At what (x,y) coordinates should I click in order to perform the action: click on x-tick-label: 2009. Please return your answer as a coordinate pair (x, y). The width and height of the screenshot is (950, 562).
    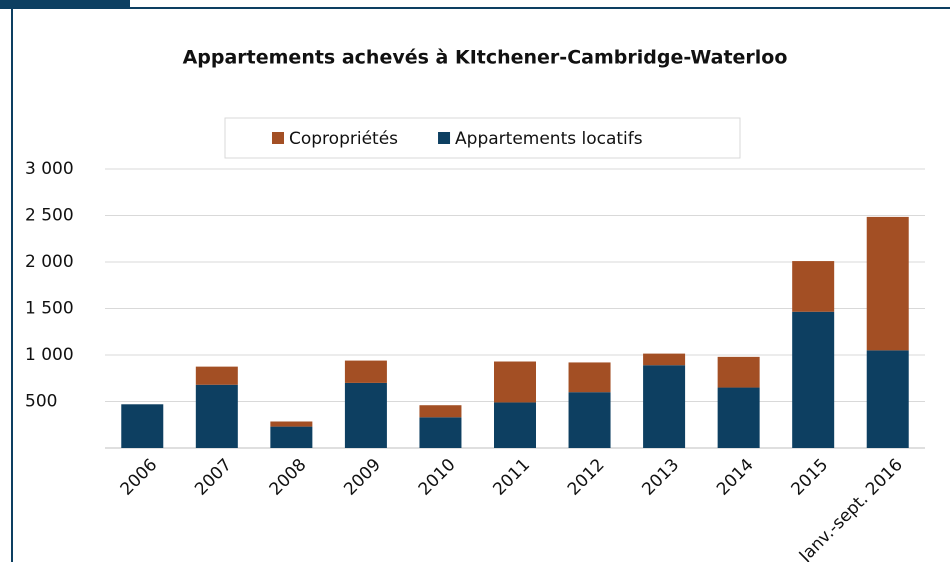
    Looking at the image, I should click on (362, 477).